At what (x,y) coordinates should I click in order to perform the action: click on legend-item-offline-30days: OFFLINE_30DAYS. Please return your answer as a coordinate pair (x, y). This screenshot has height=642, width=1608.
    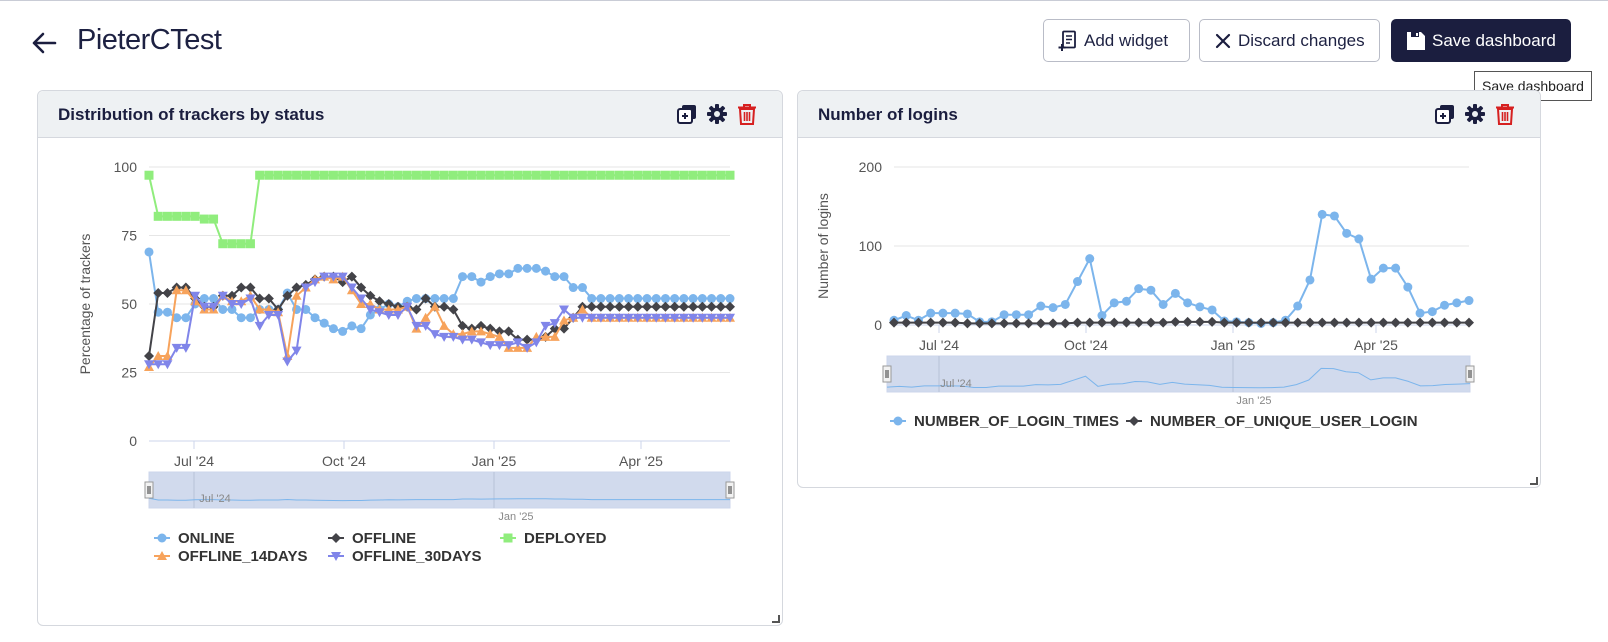
    Looking at the image, I should click on (405, 556).